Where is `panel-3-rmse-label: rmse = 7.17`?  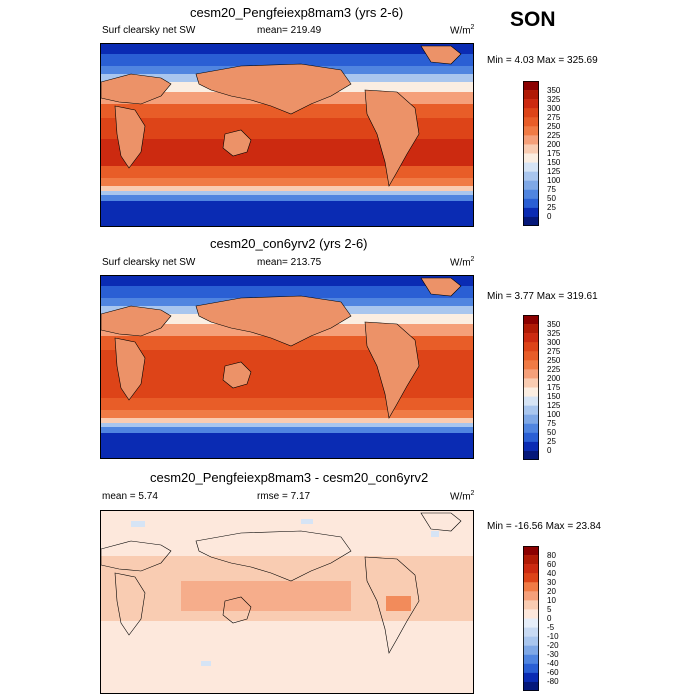
panel-3-rmse-label: rmse = 7.17 is located at coordinates (284, 496).